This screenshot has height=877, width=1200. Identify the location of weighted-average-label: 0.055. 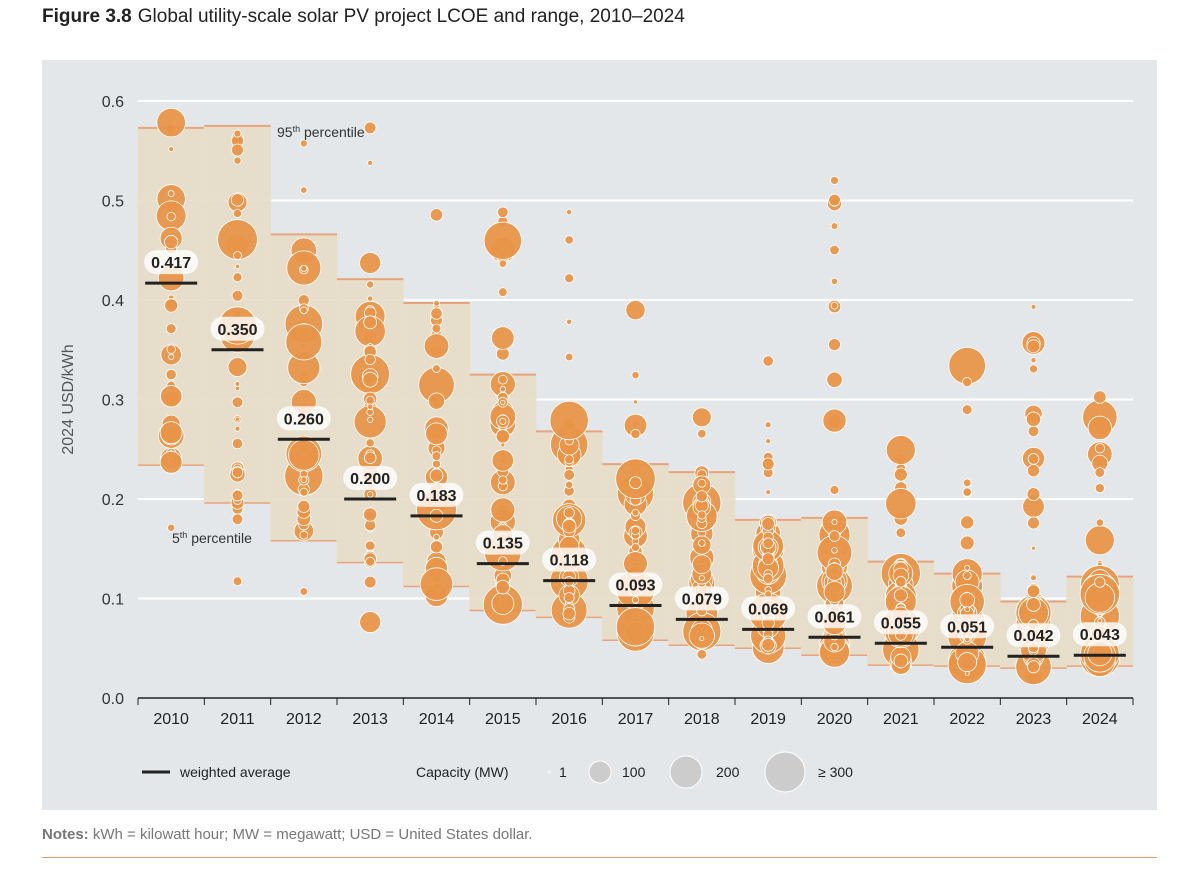
(901, 623).